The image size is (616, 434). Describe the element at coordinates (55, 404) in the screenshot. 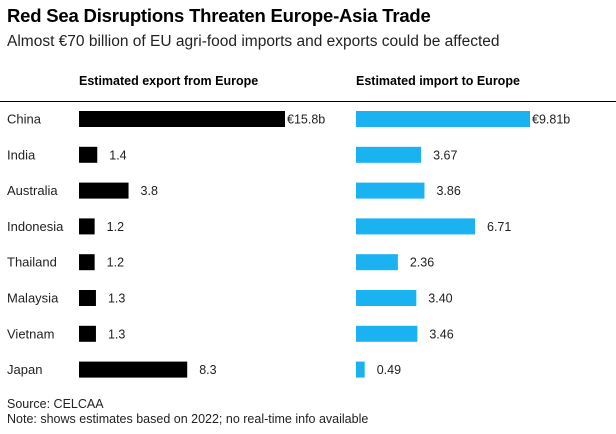

I see `source-note: Source: CELCAA` at that location.